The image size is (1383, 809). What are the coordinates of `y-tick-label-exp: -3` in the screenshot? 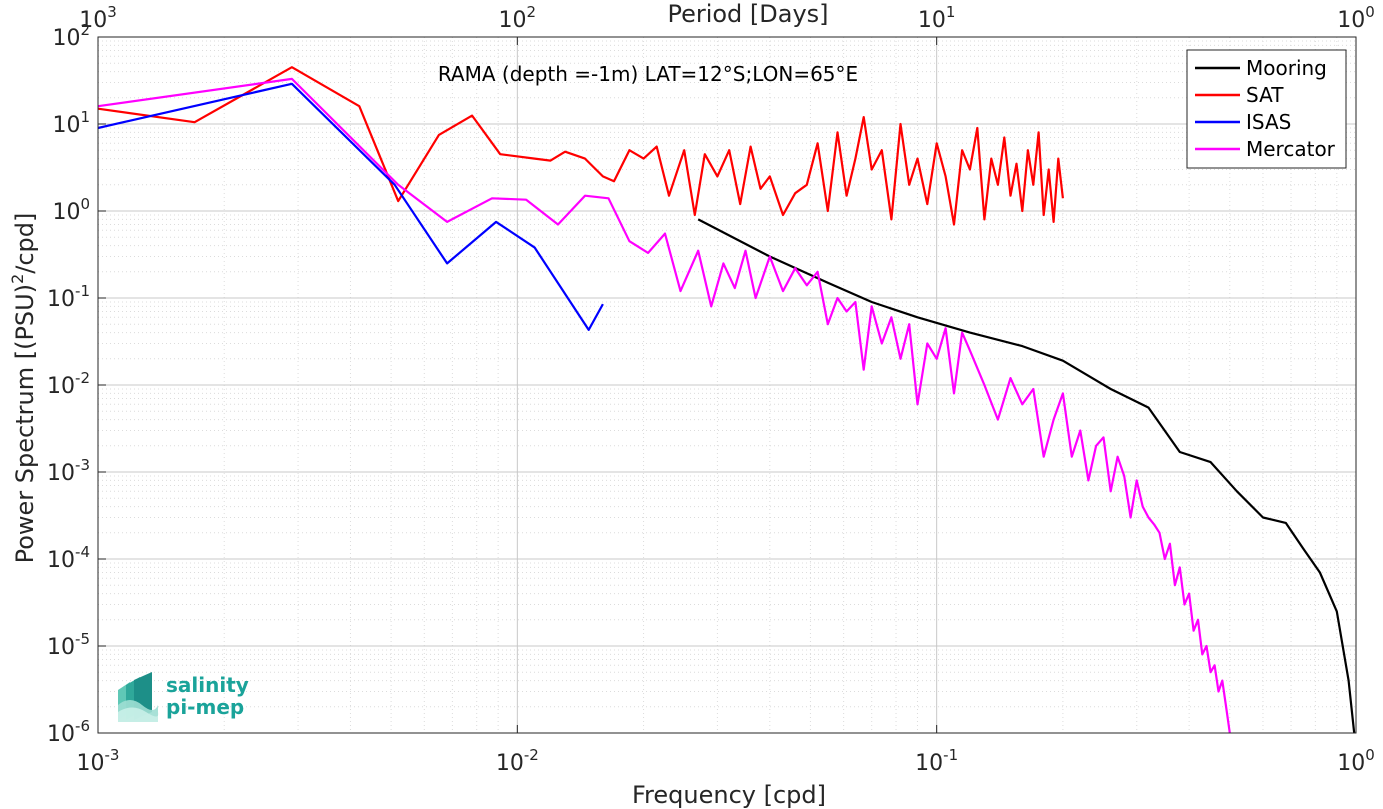 It's located at (82, 465).